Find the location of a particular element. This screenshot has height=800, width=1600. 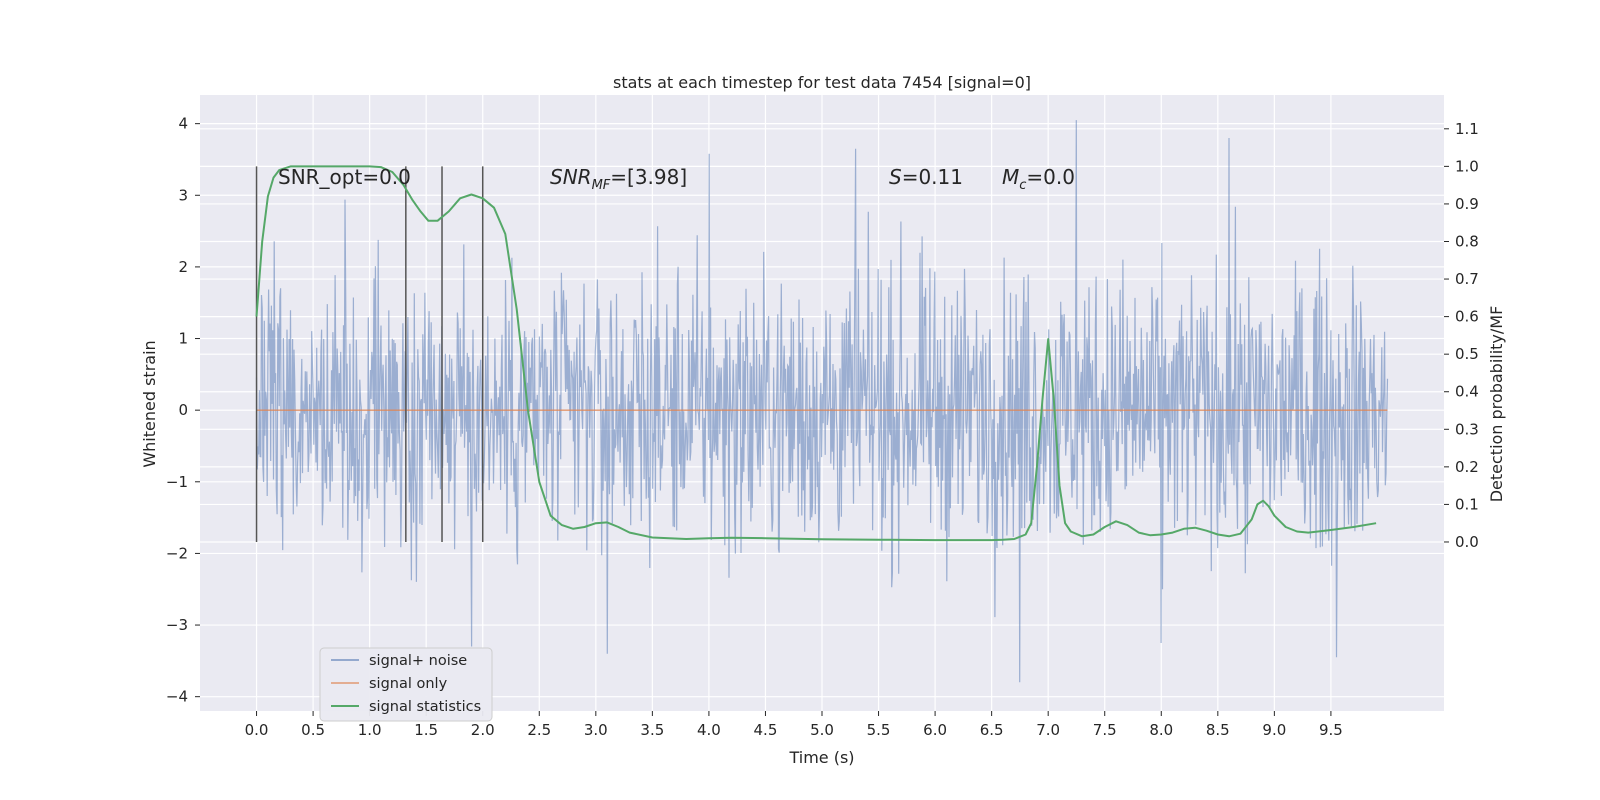

y-tick-label: 0 is located at coordinates (183, 410).